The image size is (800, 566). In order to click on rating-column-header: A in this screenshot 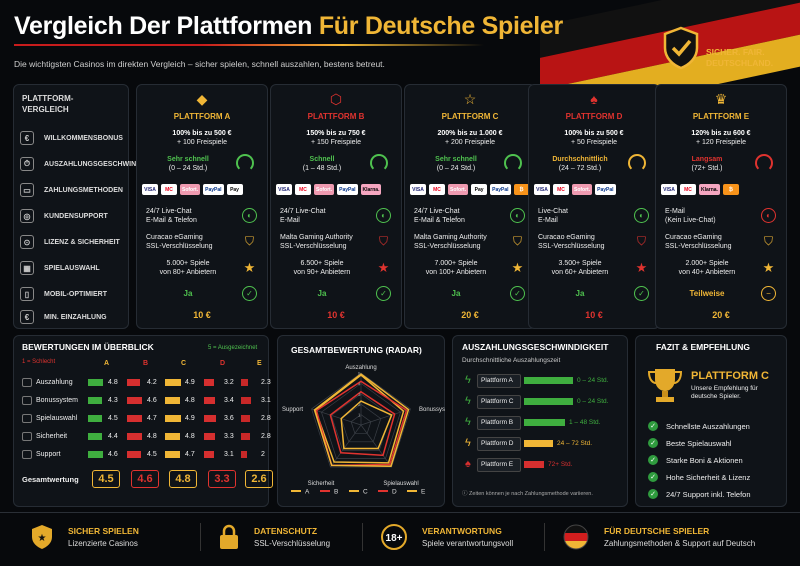, I will do `click(107, 363)`.